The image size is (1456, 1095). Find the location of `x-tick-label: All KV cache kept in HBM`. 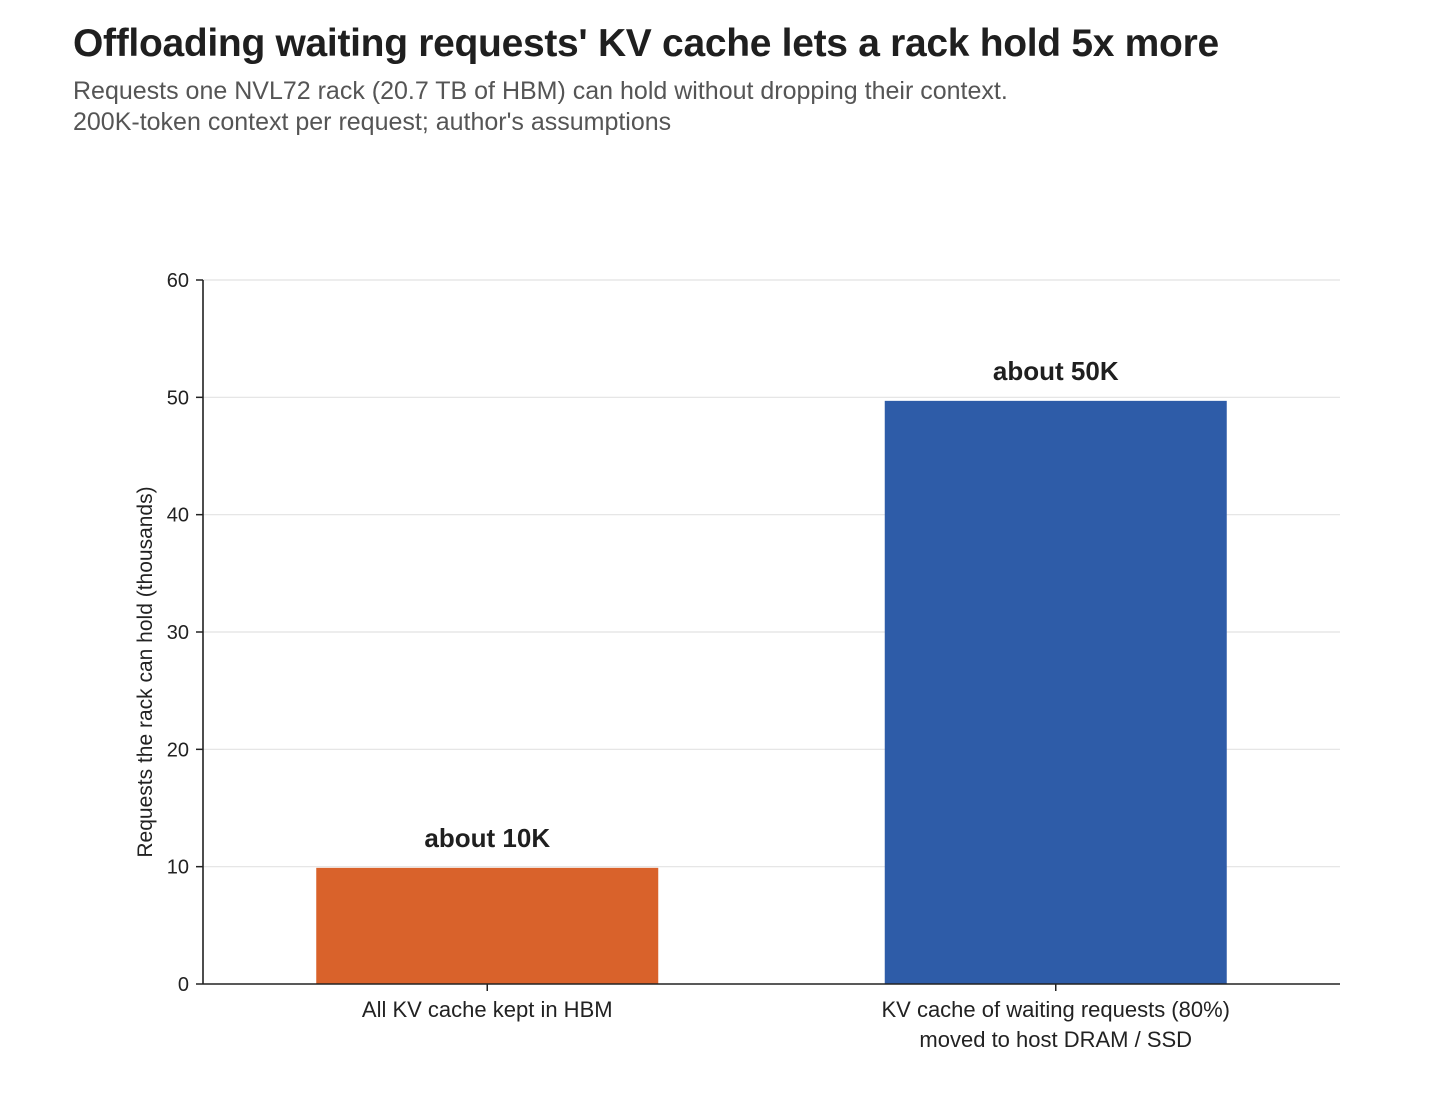

x-tick-label: All KV cache kept in HBM is located at coordinates (487, 1009).